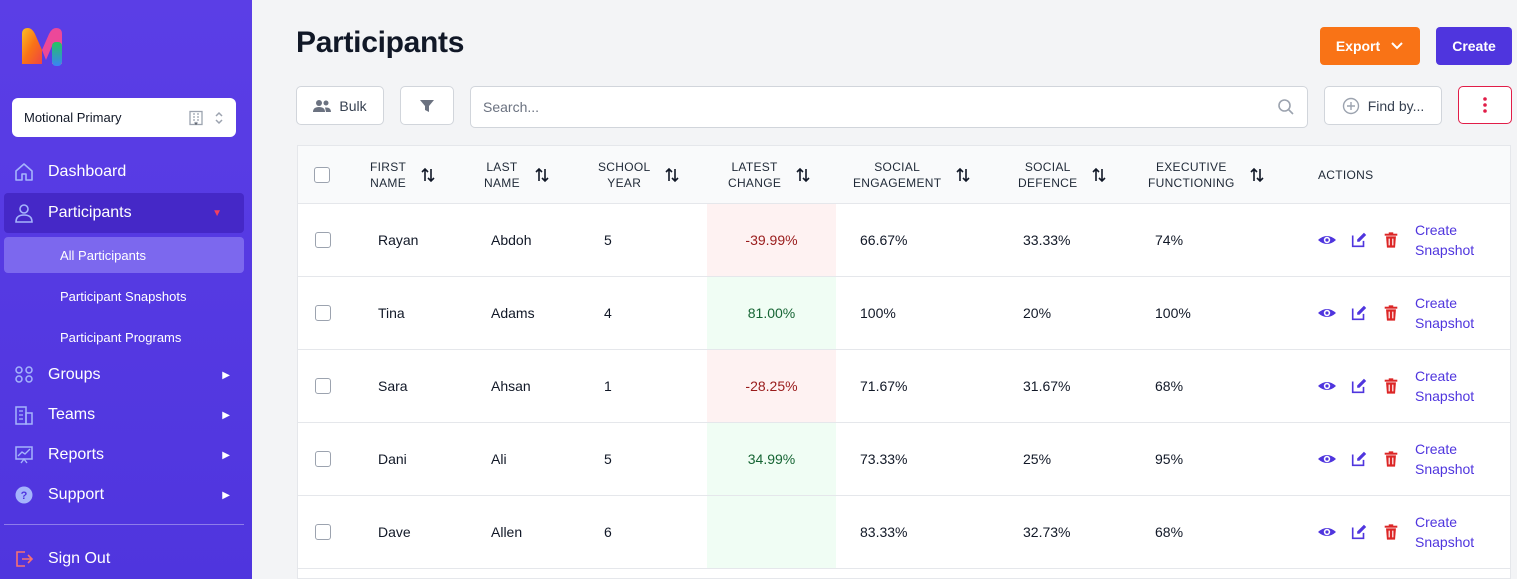  What do you see at coordinates (124, 213) in the screenshot?
I see `sidebar-item-participants: Participants ▼` at bounding box center [124, 213].